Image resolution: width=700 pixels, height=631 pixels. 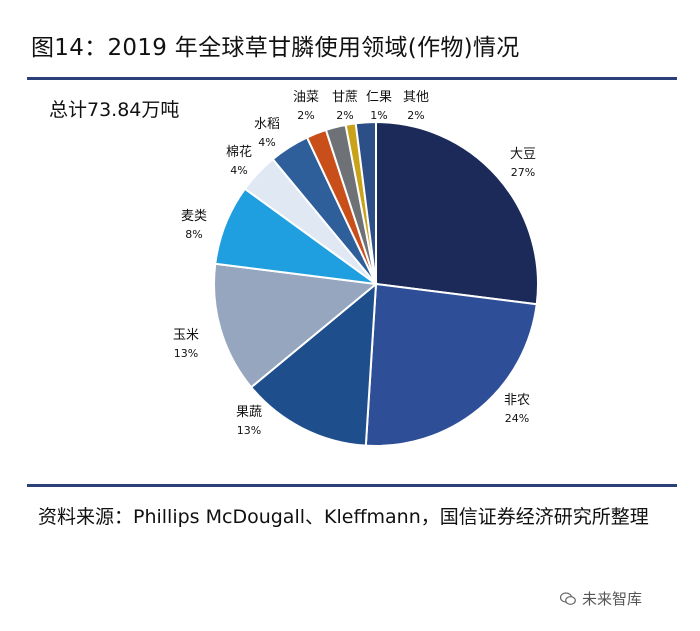 What do you see at coordinates (352, 78) in the screenshot?
I see `title-rule` at bounding box center [352, 78].